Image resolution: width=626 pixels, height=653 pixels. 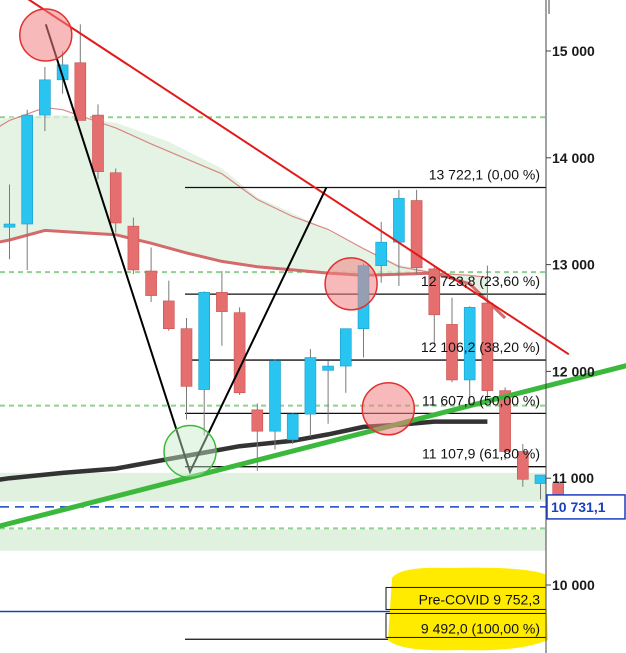 I want to click on fib-label-2: 12 106,2 (38,20 %), so click(x=480, y=347).